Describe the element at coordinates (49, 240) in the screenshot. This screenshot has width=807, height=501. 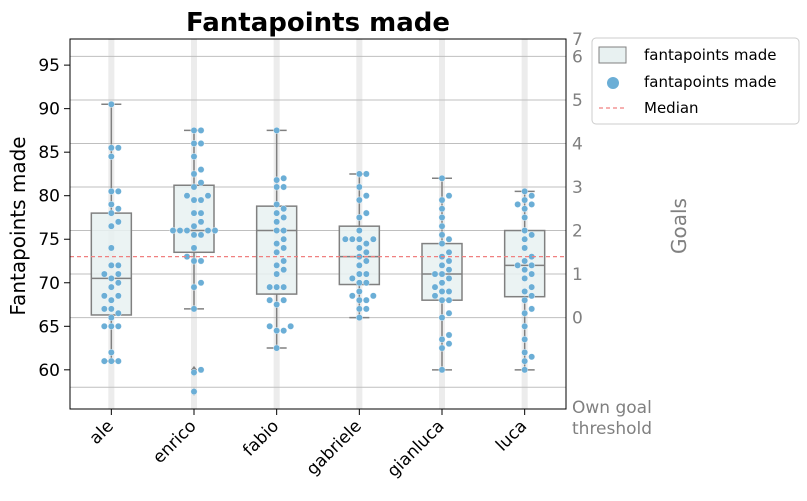
I see `y-tick-label-75: 75` at that location.